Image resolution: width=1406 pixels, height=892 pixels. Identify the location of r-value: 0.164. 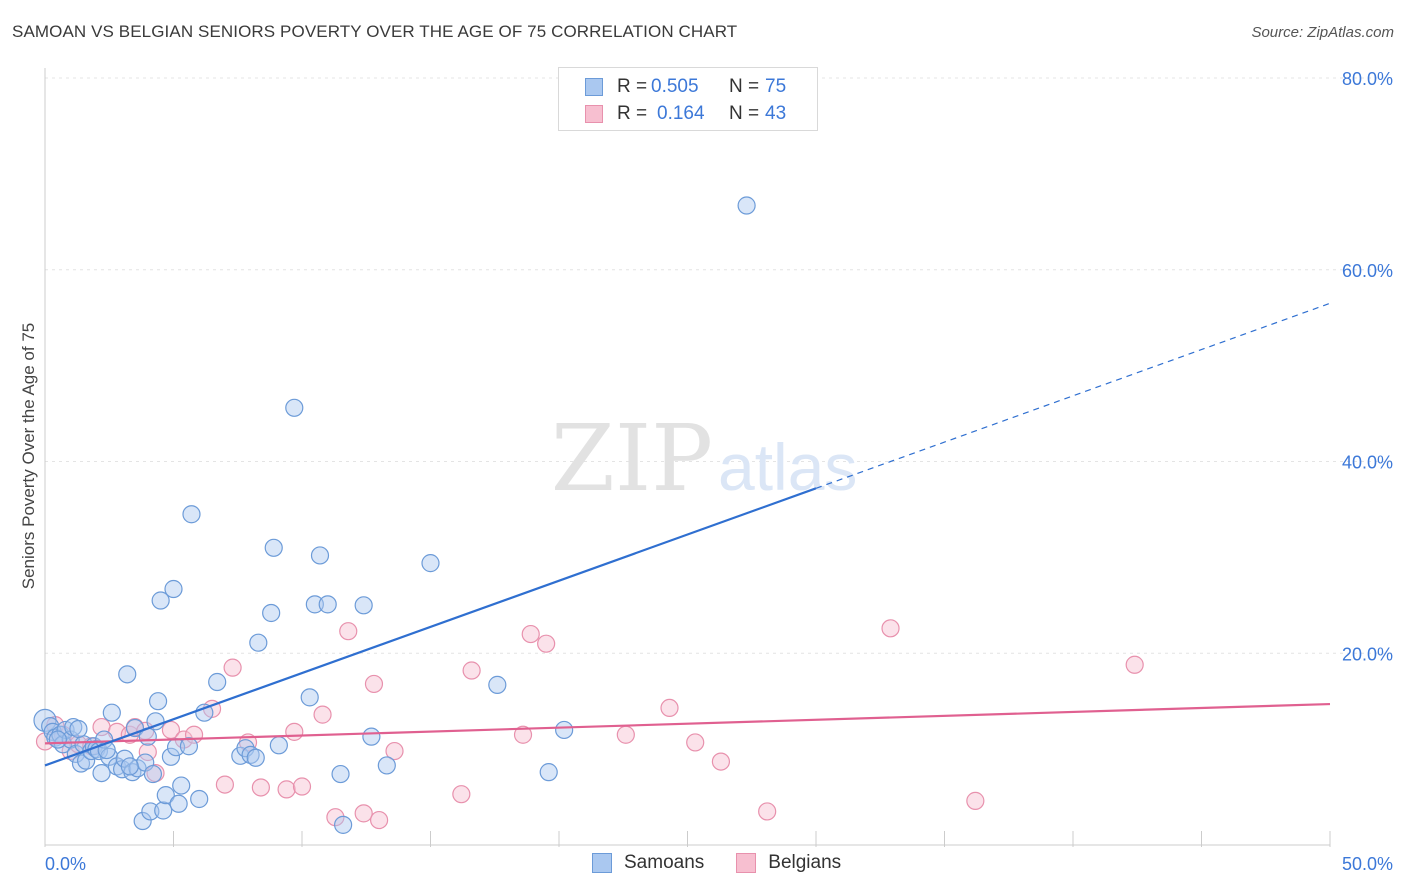
(681, 113).